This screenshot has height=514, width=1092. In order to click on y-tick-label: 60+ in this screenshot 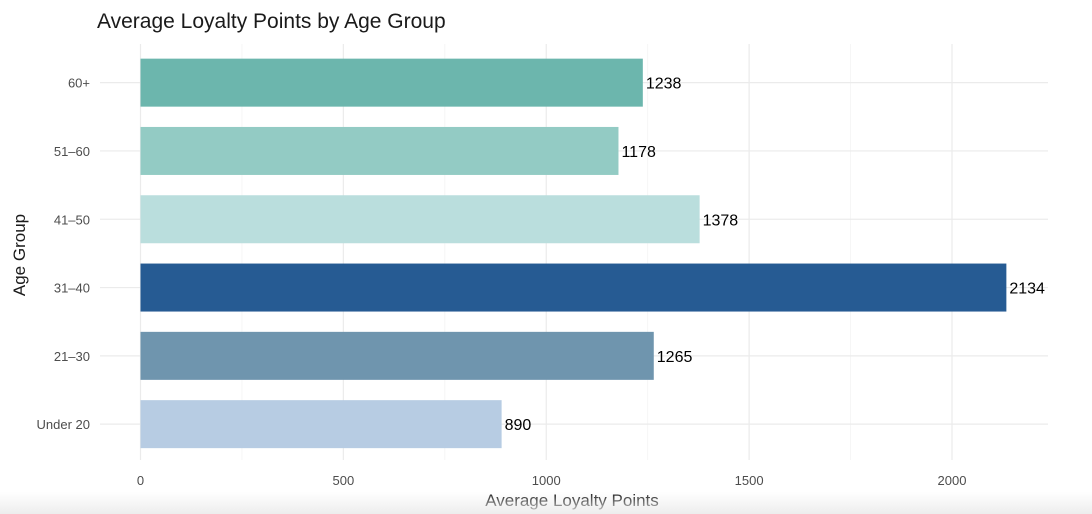, I will do `click(79, 83)`.